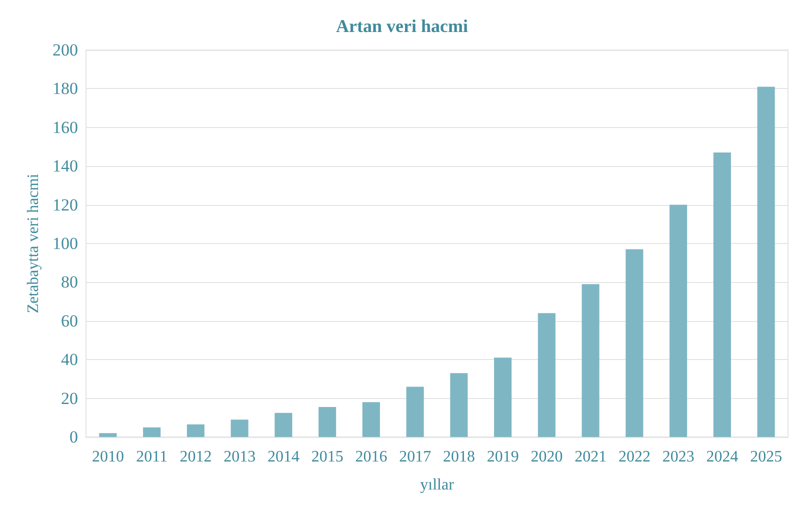 This screenshot has height=527, width=804. I want to click on y-tick-label: 140, so click(65, 166).